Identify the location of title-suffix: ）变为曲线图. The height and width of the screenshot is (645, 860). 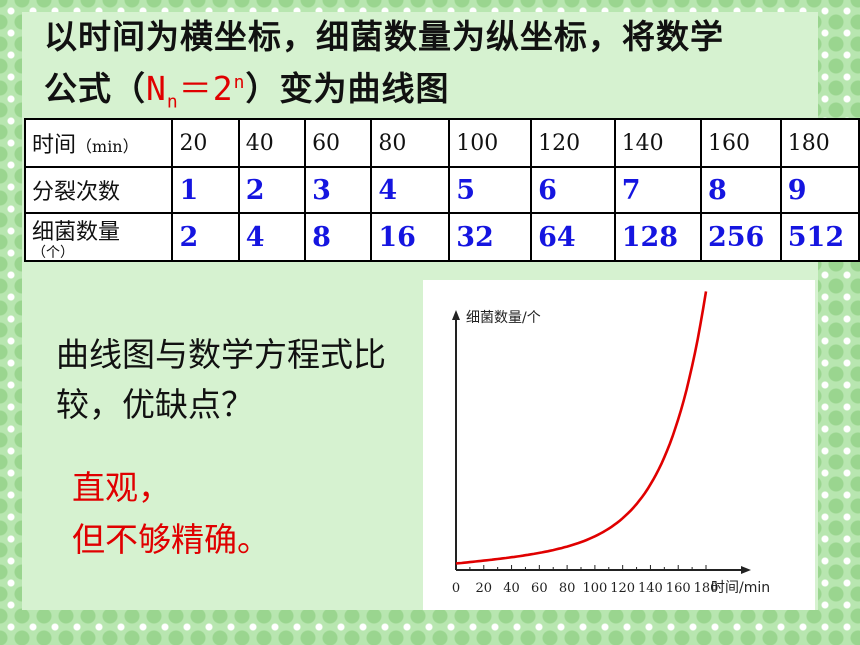
(347, 88).